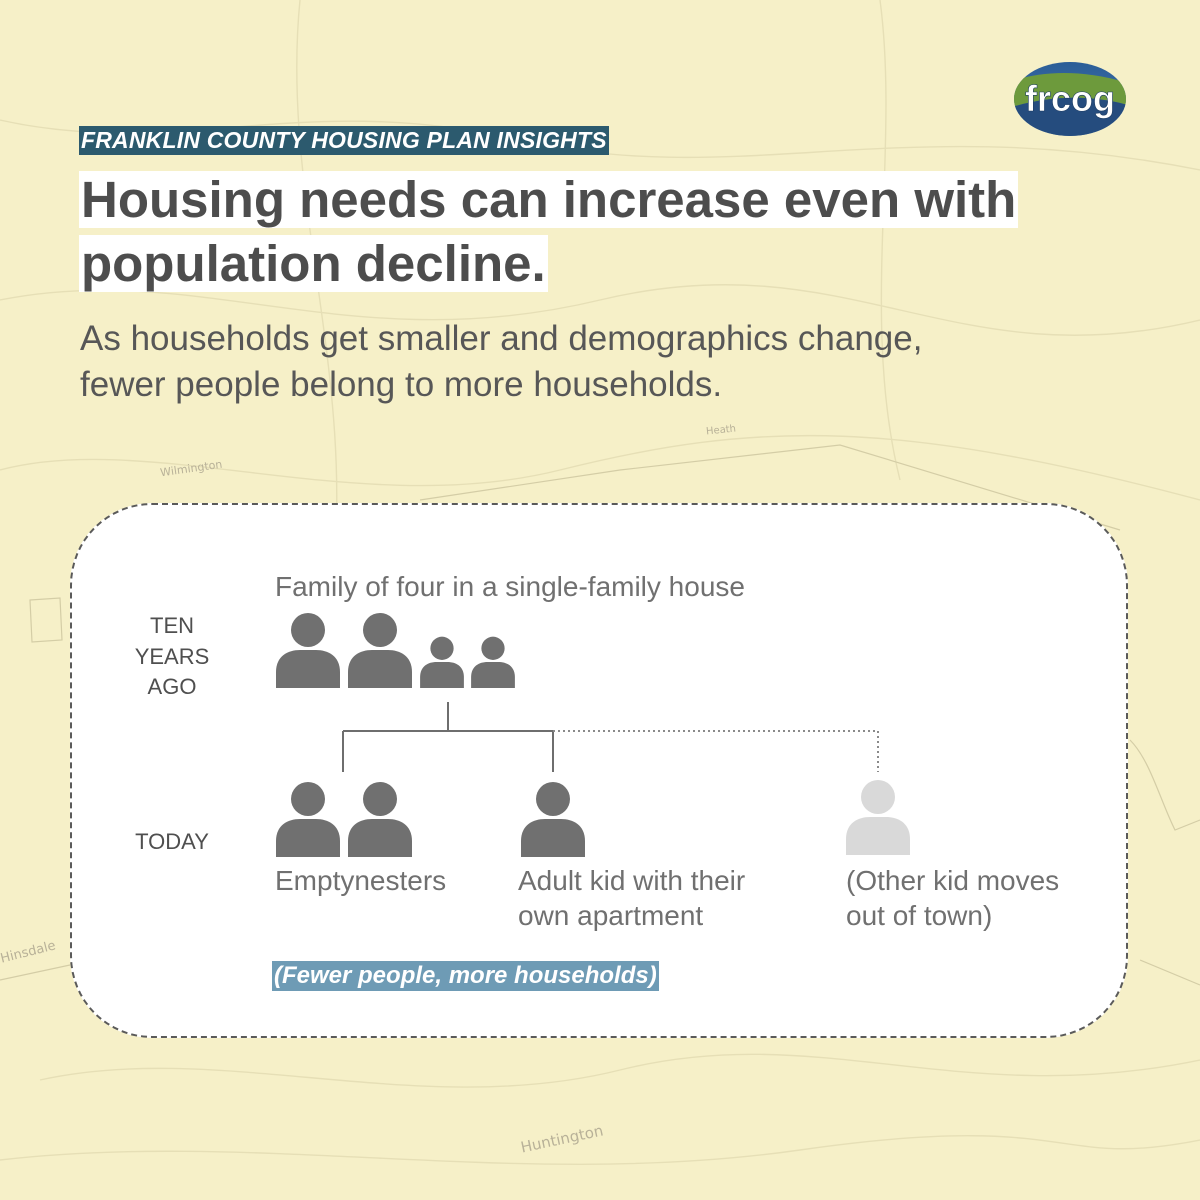 This screenshot has width=1200, height=1200. What do you see at coordinates (953, 880) in the screenshot?
I see `caption-line: (Other kid moves` at bounding box center [953, 880].